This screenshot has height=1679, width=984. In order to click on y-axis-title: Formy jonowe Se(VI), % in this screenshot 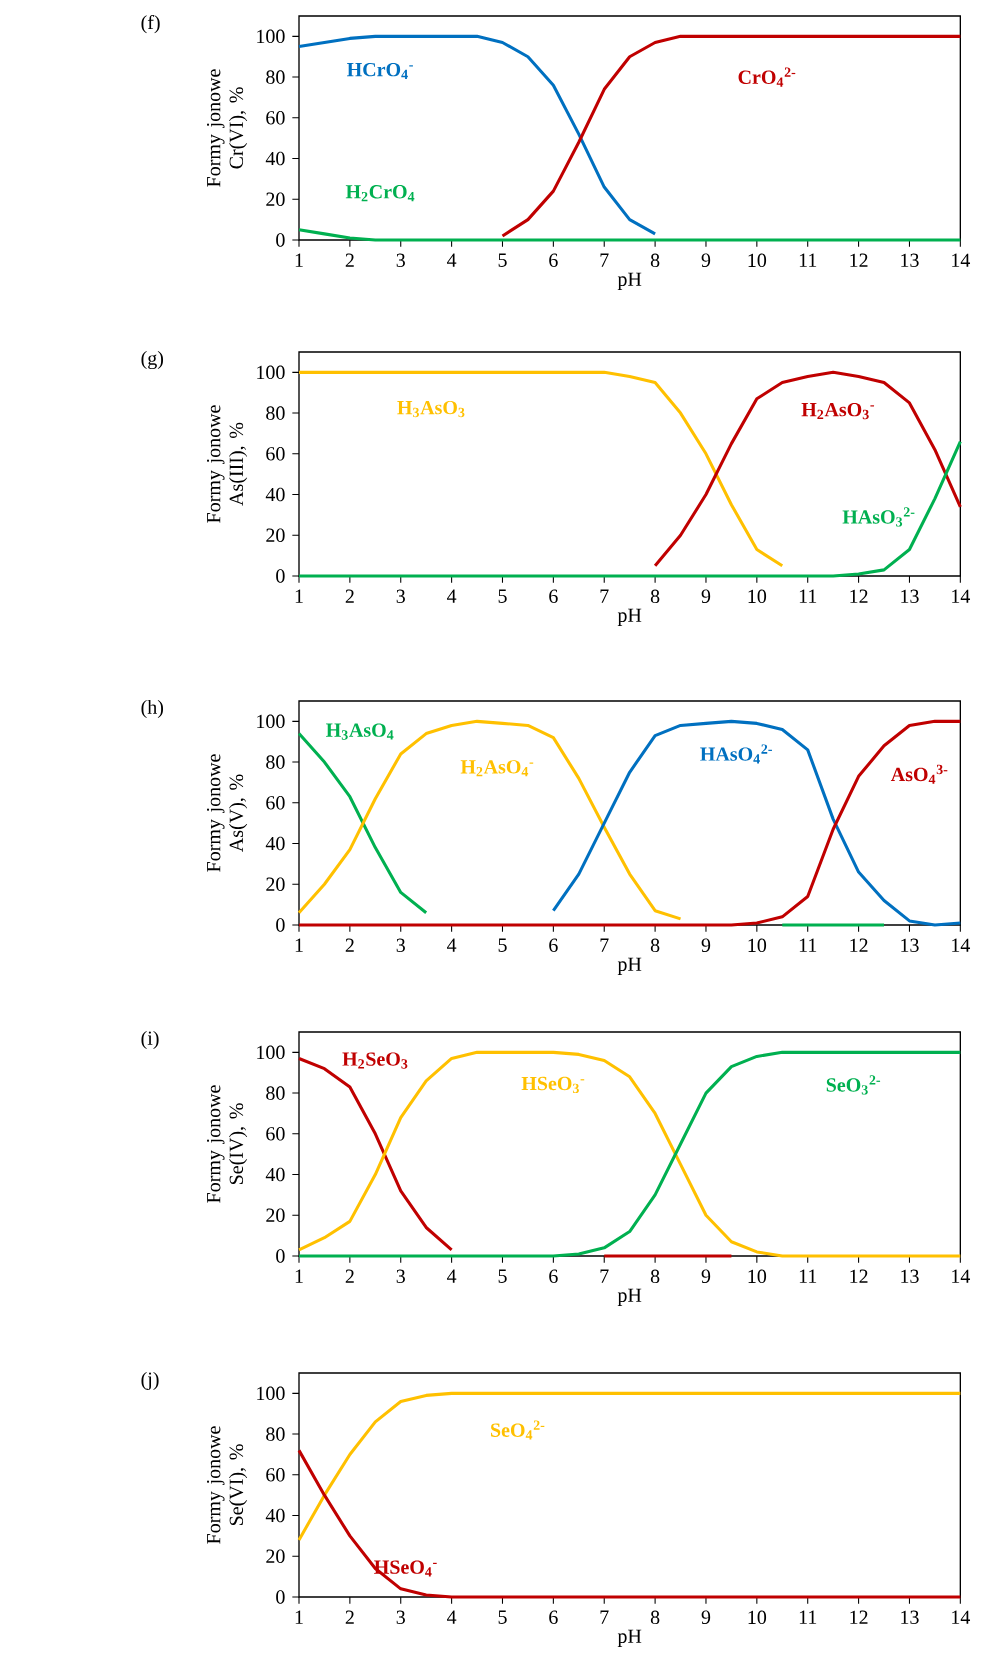, I will do `click(227, 1485)`.